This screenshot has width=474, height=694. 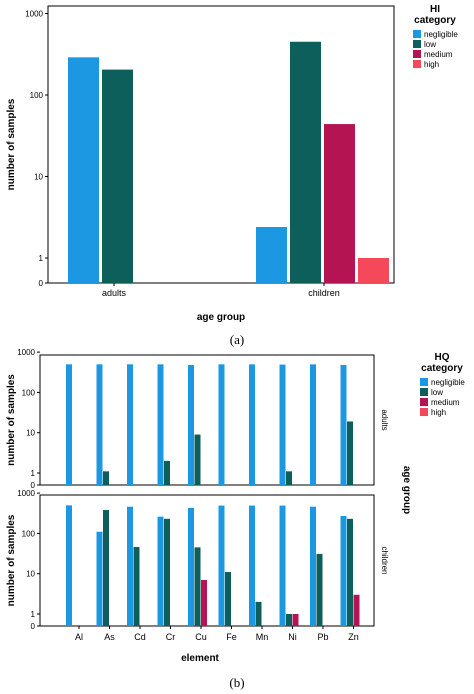 I want to click on chart-b-xtick-label: Al, so click(x=79, y=637).